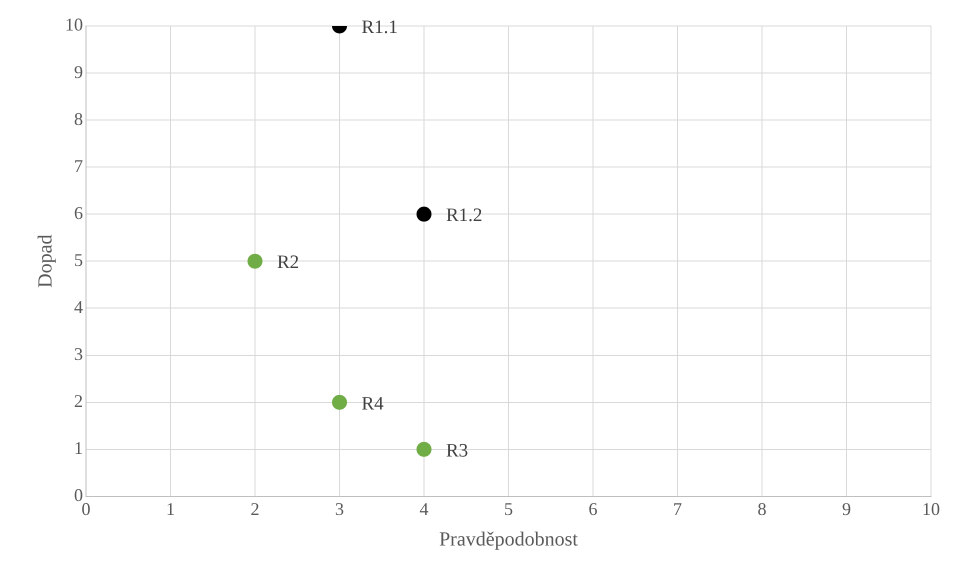 Image resolution: width=957 pixels, height=576 pixels. Describe the element at coordinates (593, 508) in the screenshot. I see `x-tick-label: 6` at that location.